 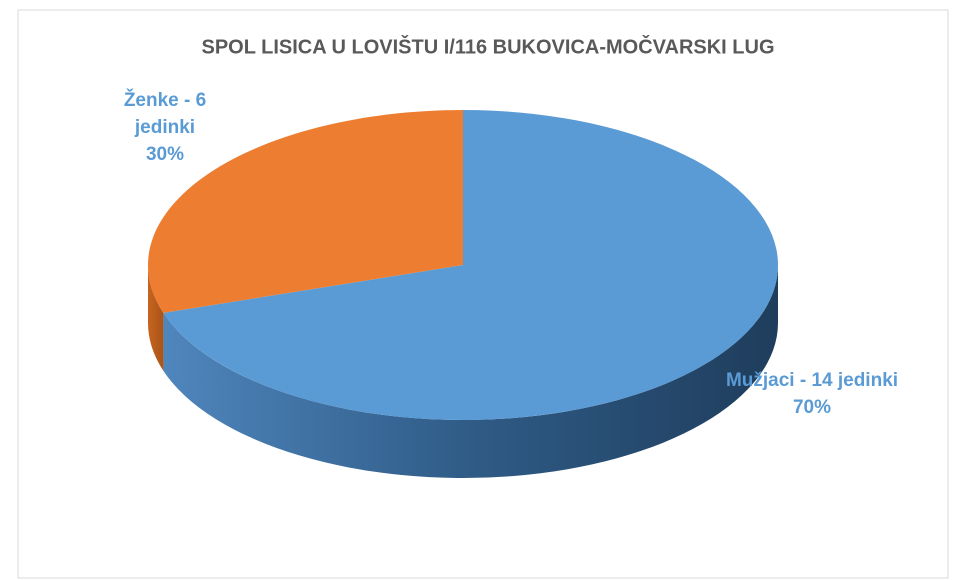 I want to click on data-label: Ženke - 6 jedinki 30%, so click(x=165, y=127).